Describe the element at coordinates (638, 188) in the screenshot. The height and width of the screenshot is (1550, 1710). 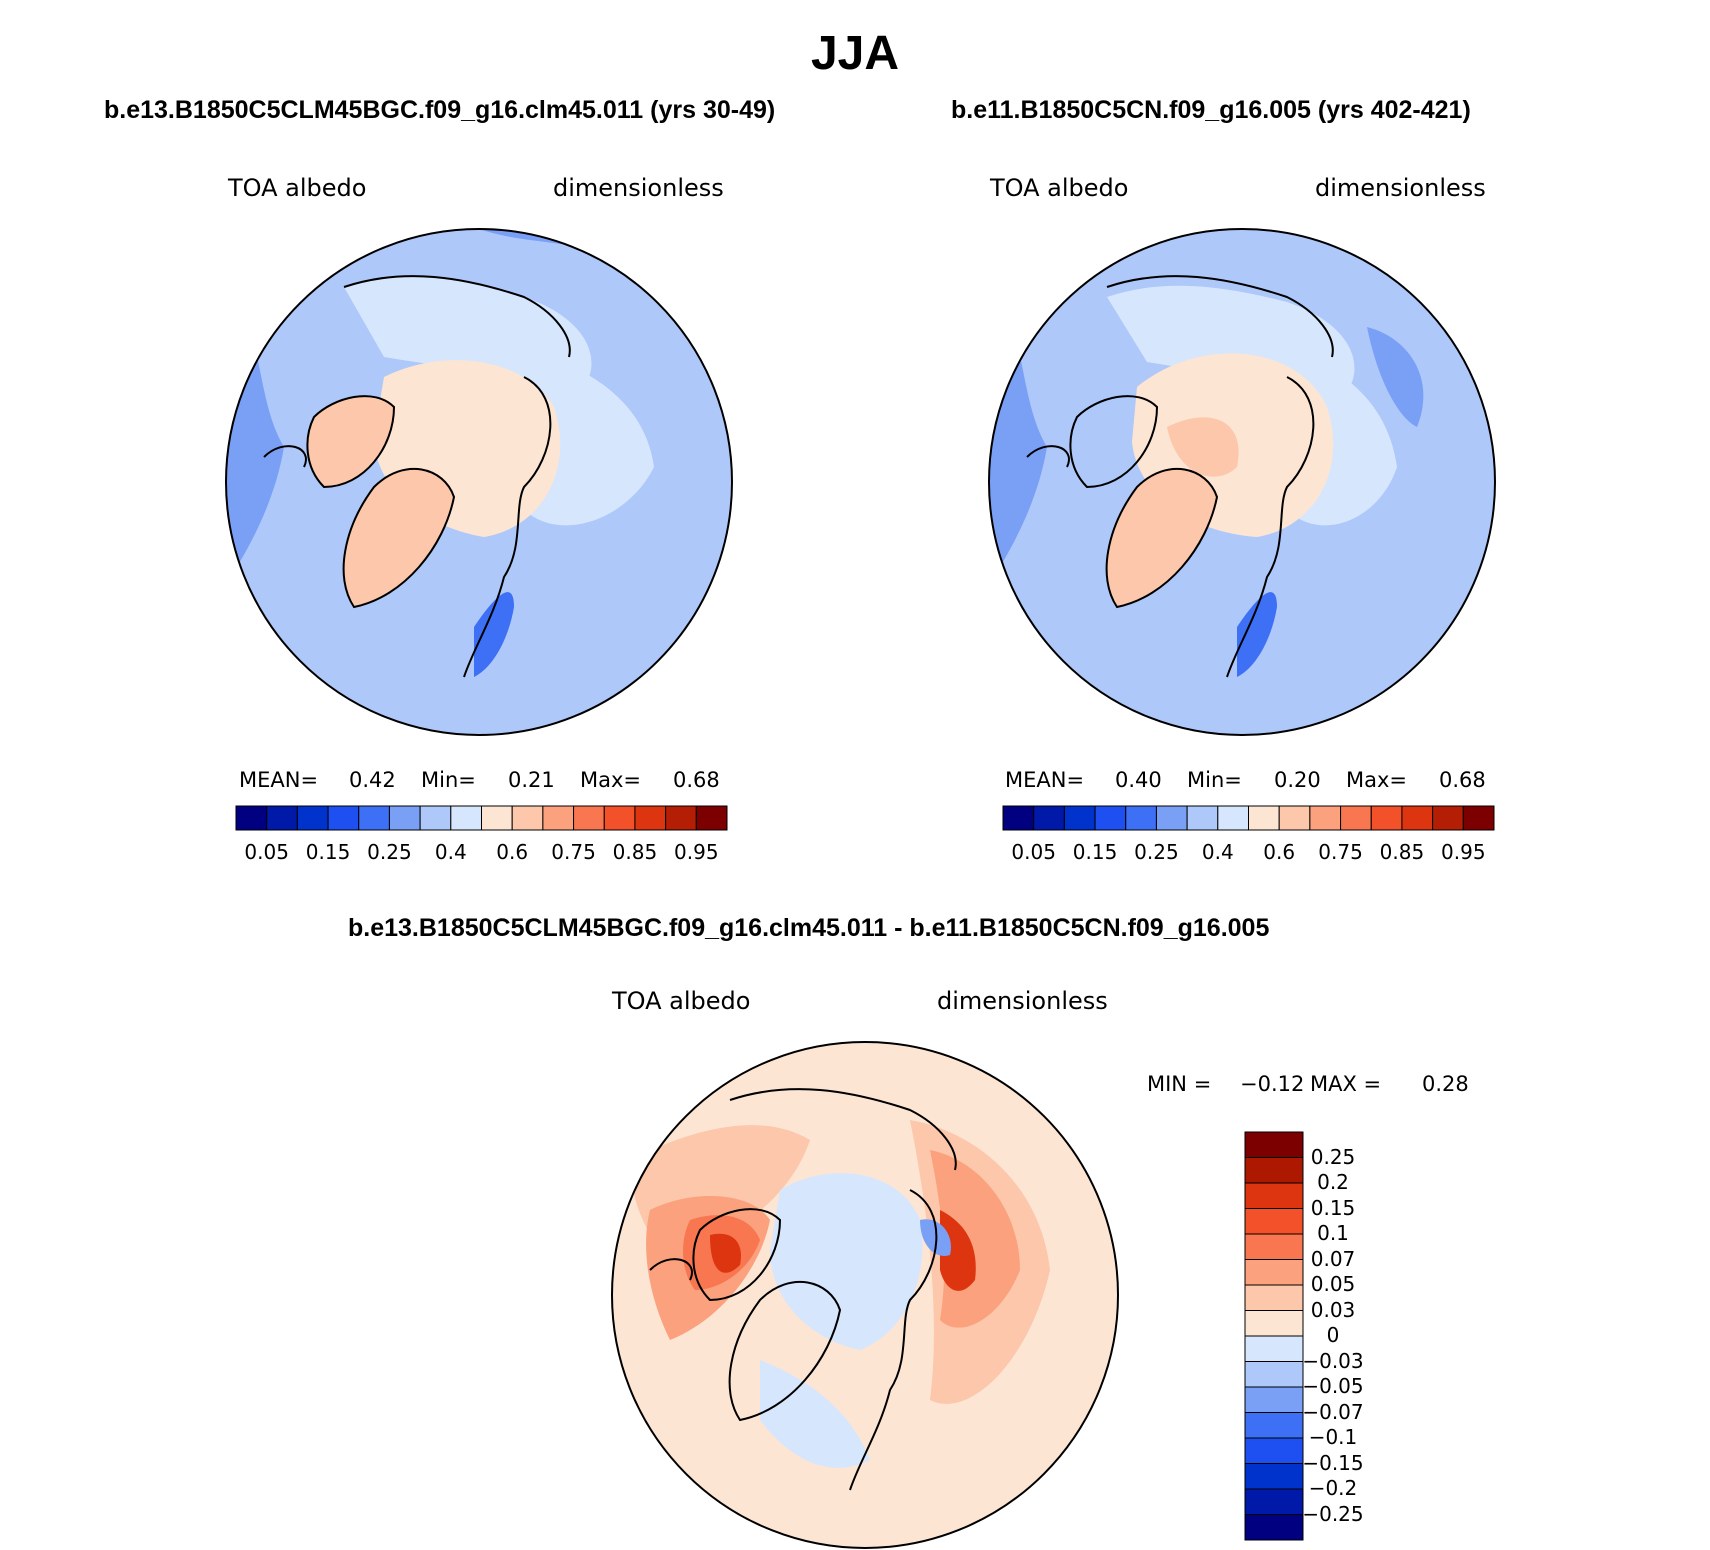
I see `panel1-units-label: dimensionless` at that location.